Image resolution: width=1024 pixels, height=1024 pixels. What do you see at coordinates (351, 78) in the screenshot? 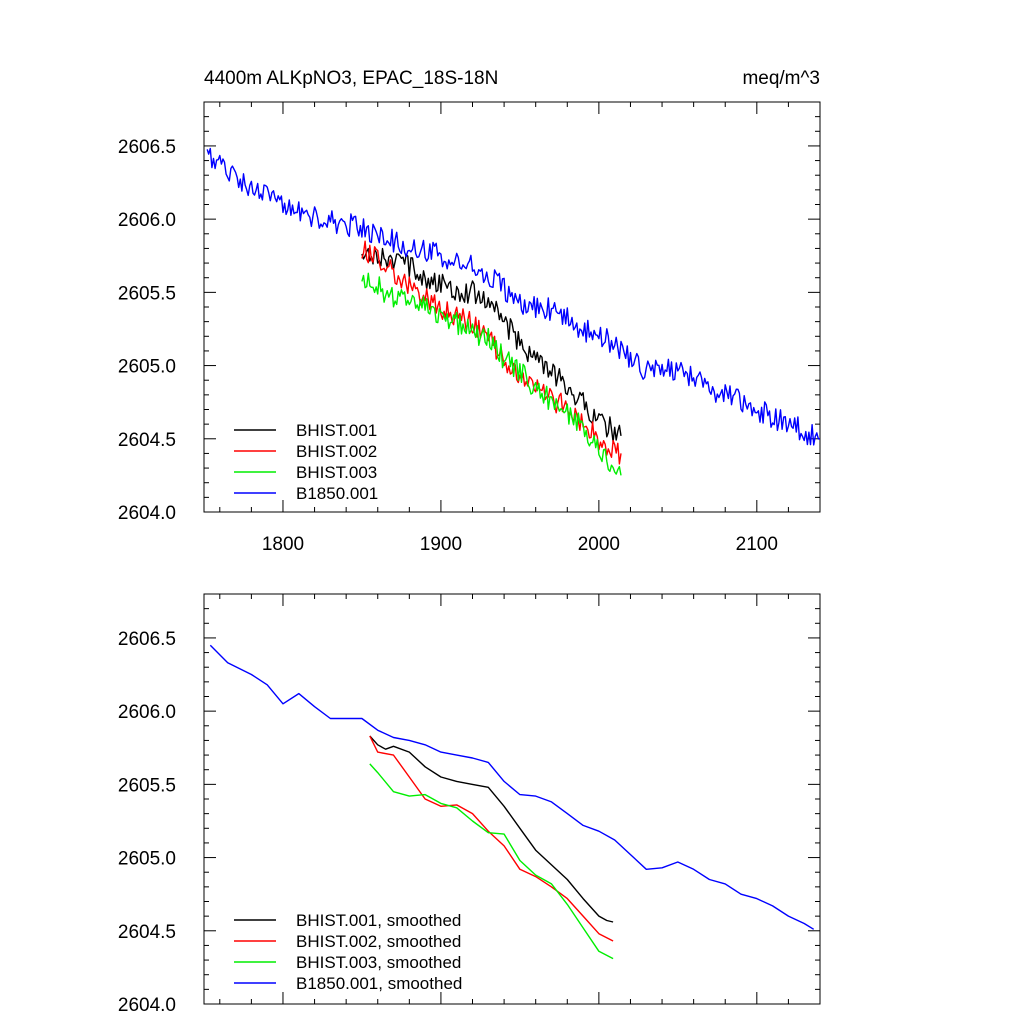
I see `chart-title: 4400m ALKpNO3, EPAC_18S-18N` at bounding box center [351, 78].